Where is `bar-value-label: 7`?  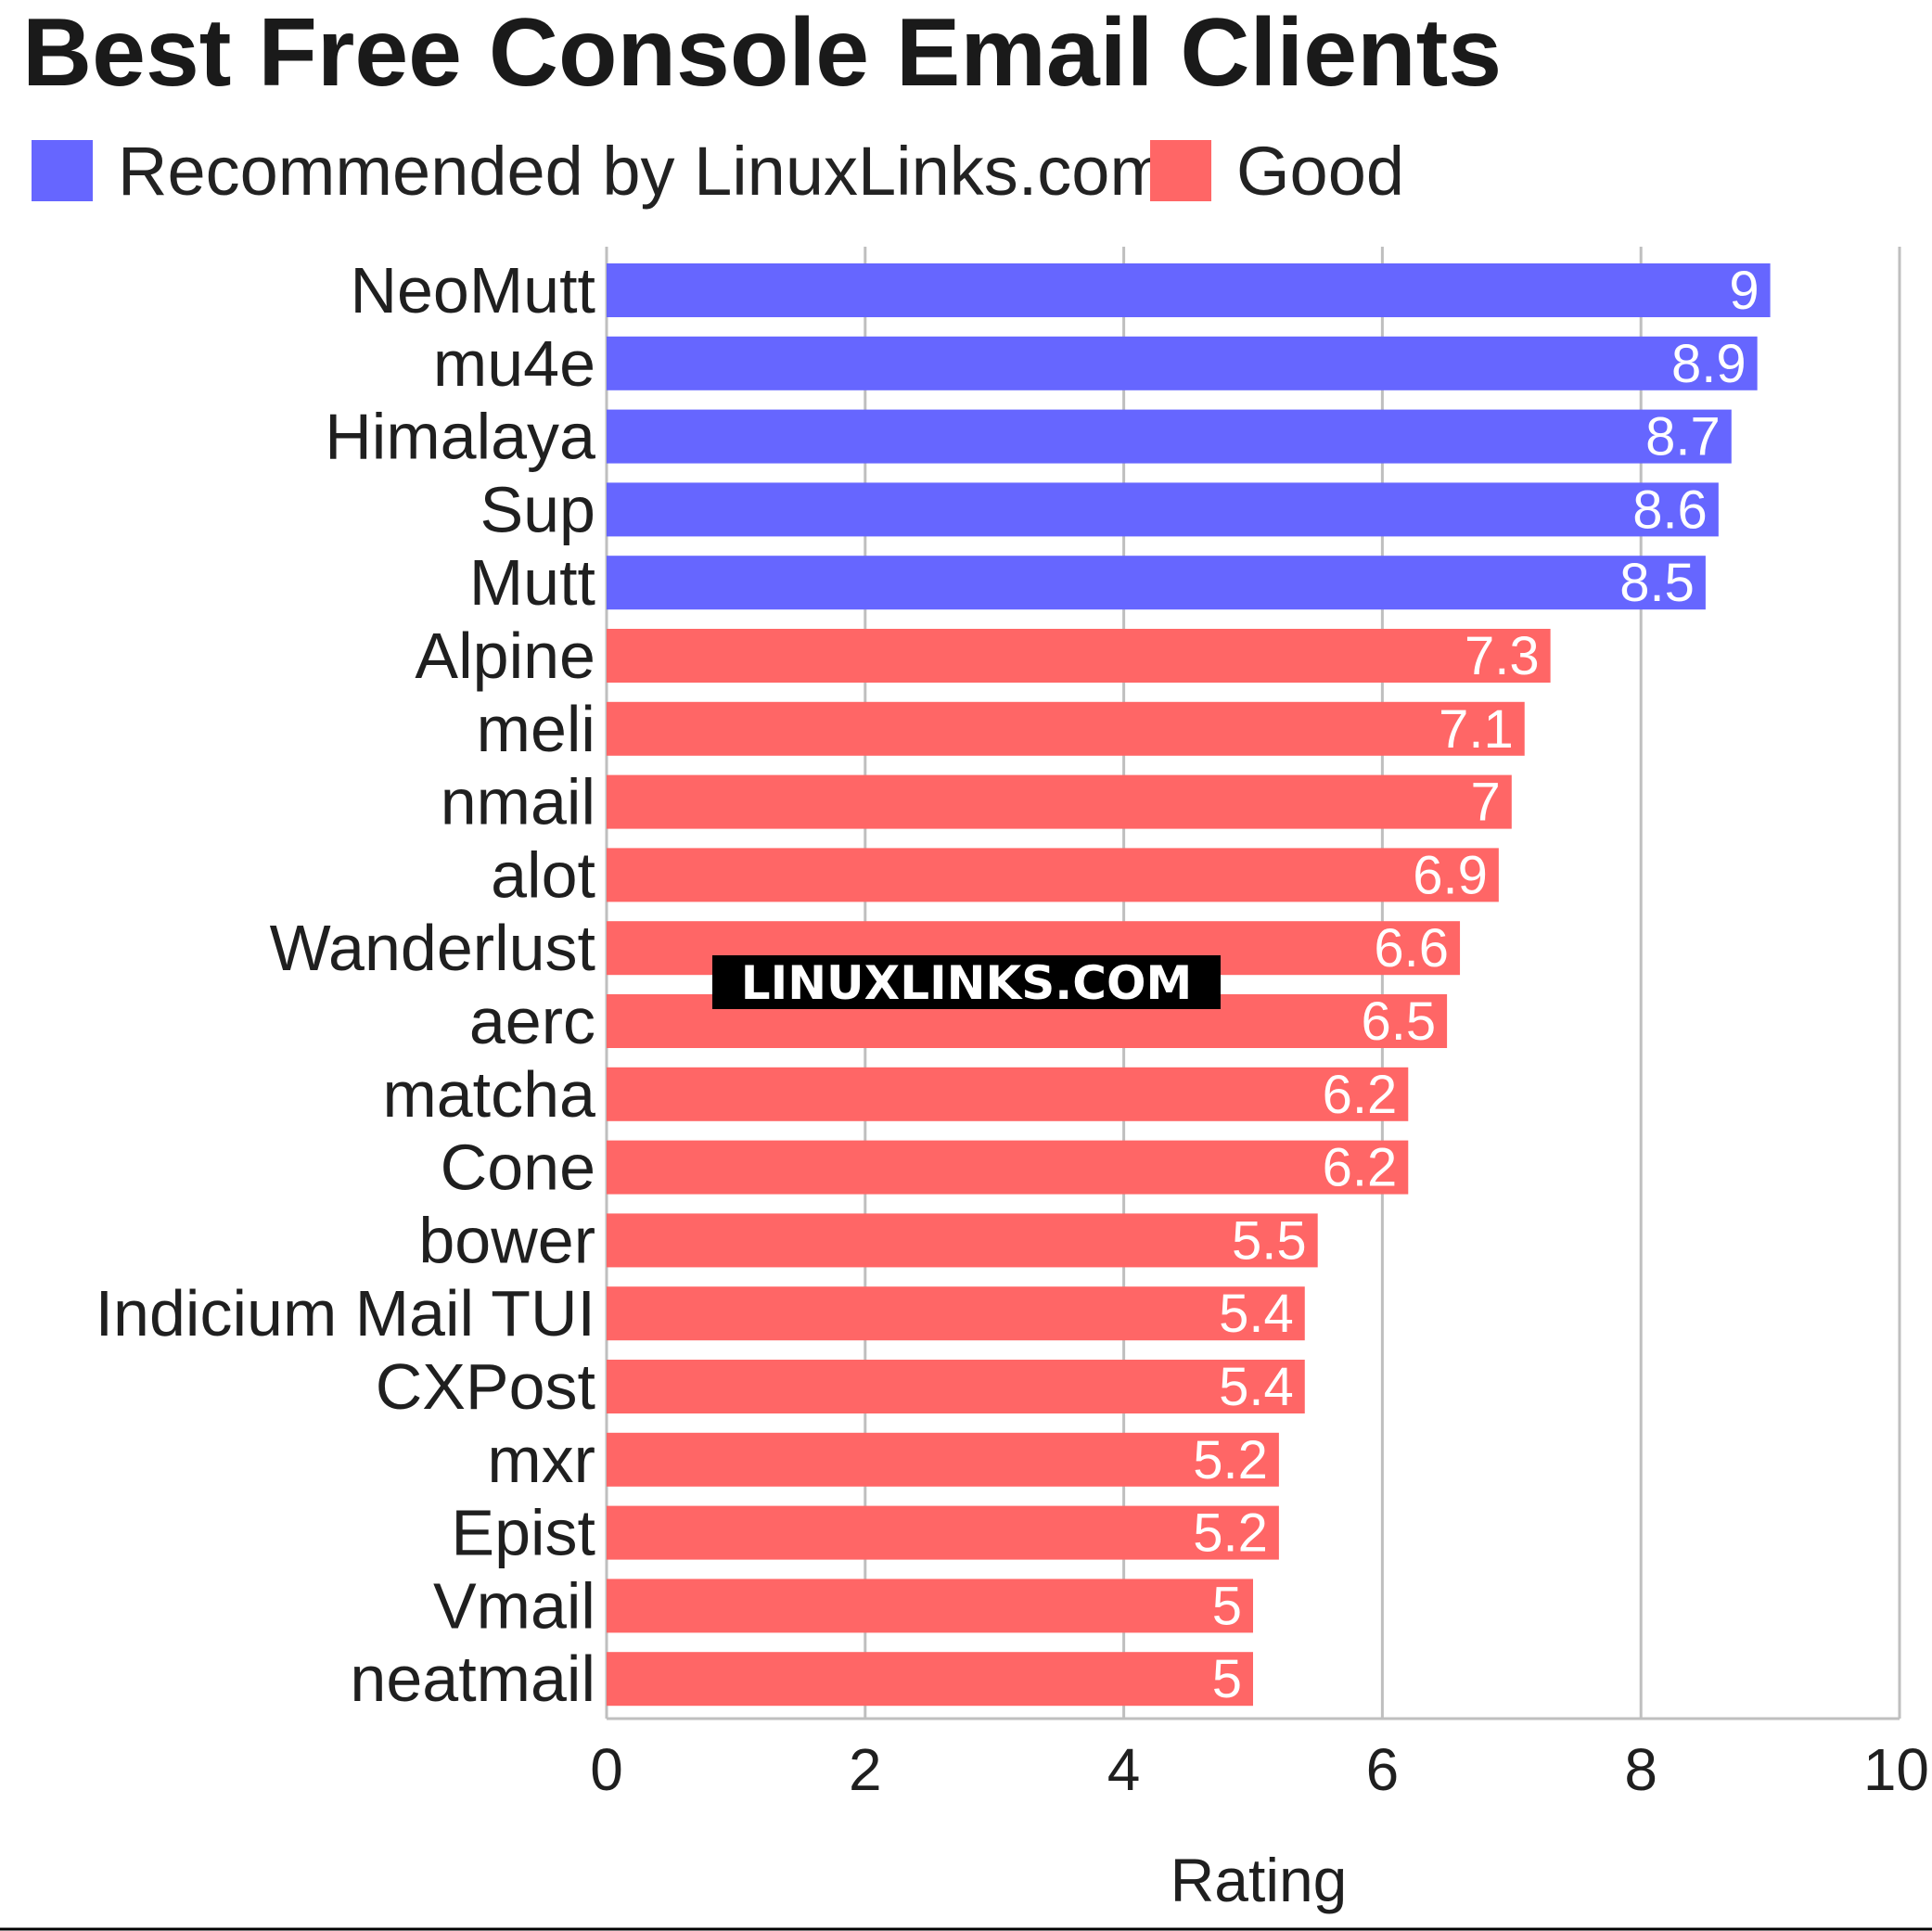
bar-value-label: 7 is located at coordinates (1486, 803).